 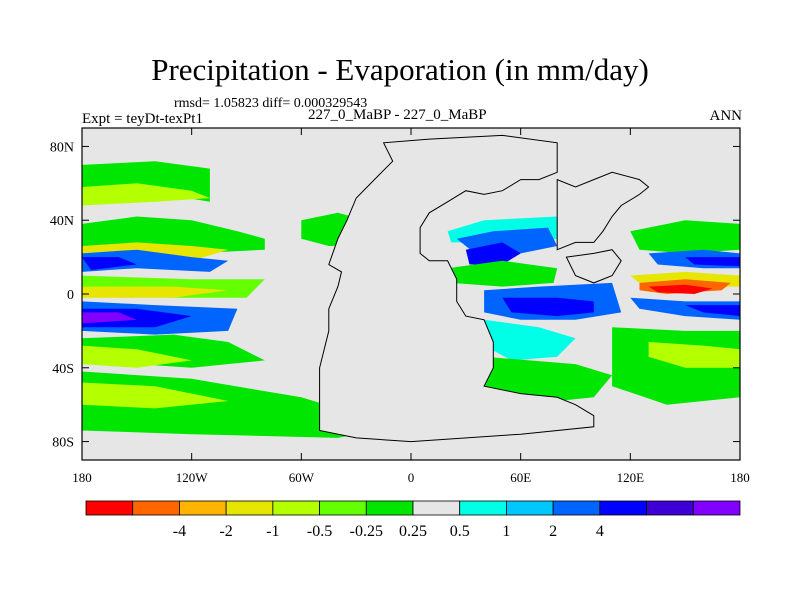 What do you see at coordinates (530, 340) in the screenshot?
I see `field-indian-cyan-south` at bounding box center [530, 340].